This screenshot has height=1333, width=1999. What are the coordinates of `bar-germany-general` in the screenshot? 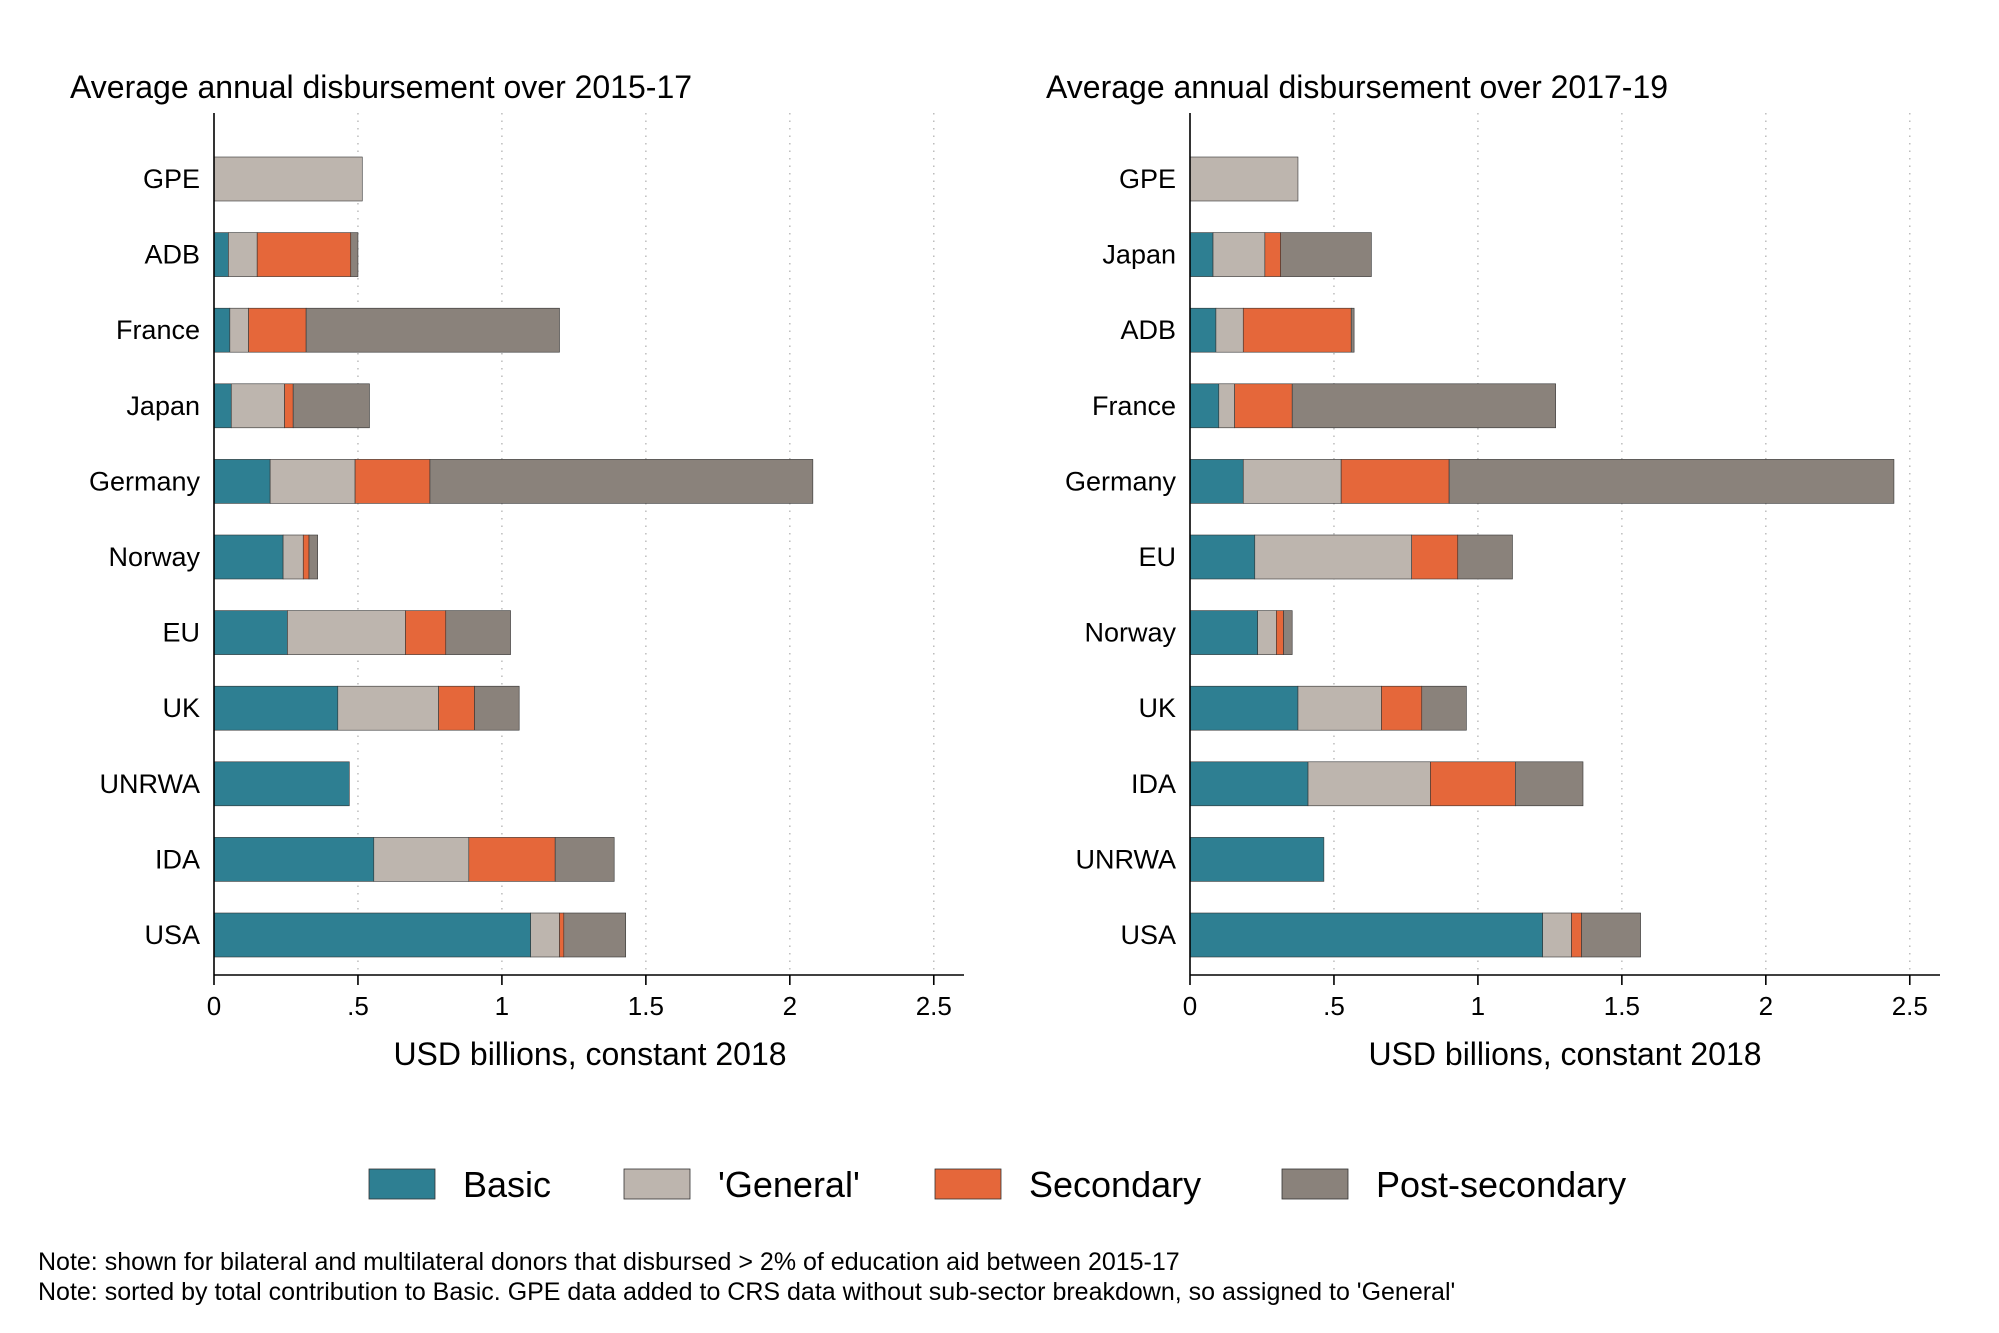 It's located at (1292, 481).